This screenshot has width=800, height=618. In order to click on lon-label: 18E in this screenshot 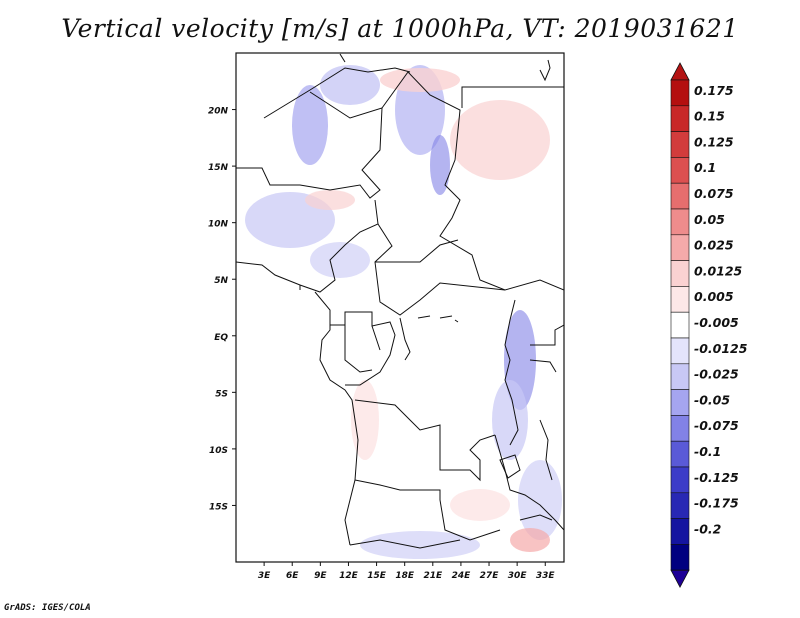, I will do `click(405, 576)`.